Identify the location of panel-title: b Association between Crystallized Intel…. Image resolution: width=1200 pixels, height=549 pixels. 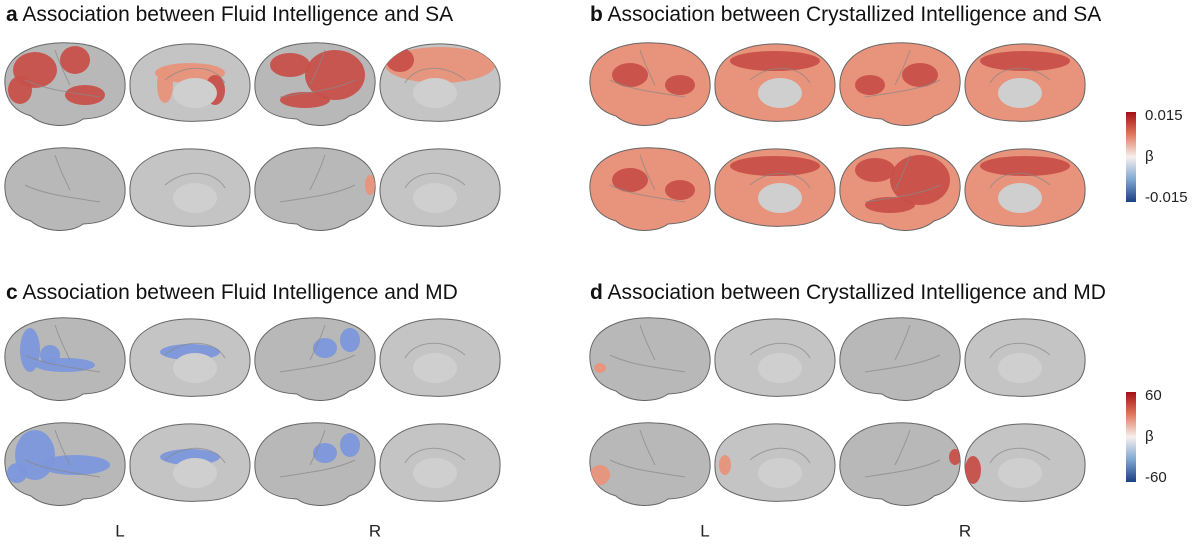
(845, 14).